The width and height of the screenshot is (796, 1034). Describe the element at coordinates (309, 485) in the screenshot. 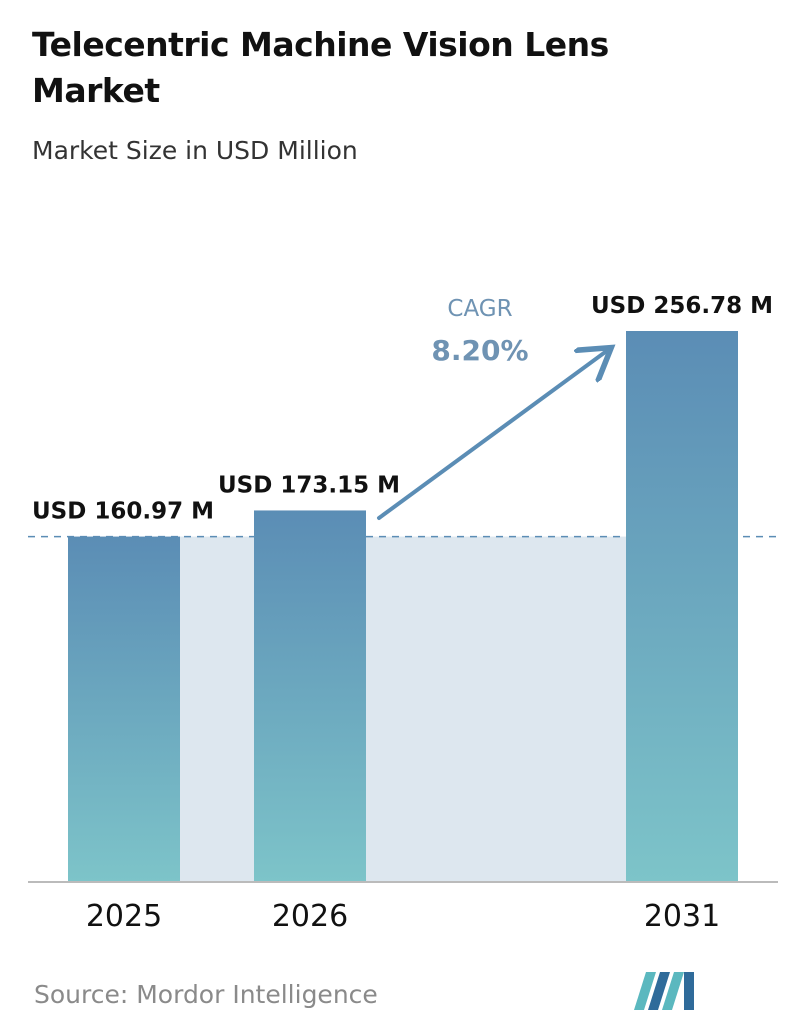

I see `data-label-2026: USD 173.15 M` at that location.